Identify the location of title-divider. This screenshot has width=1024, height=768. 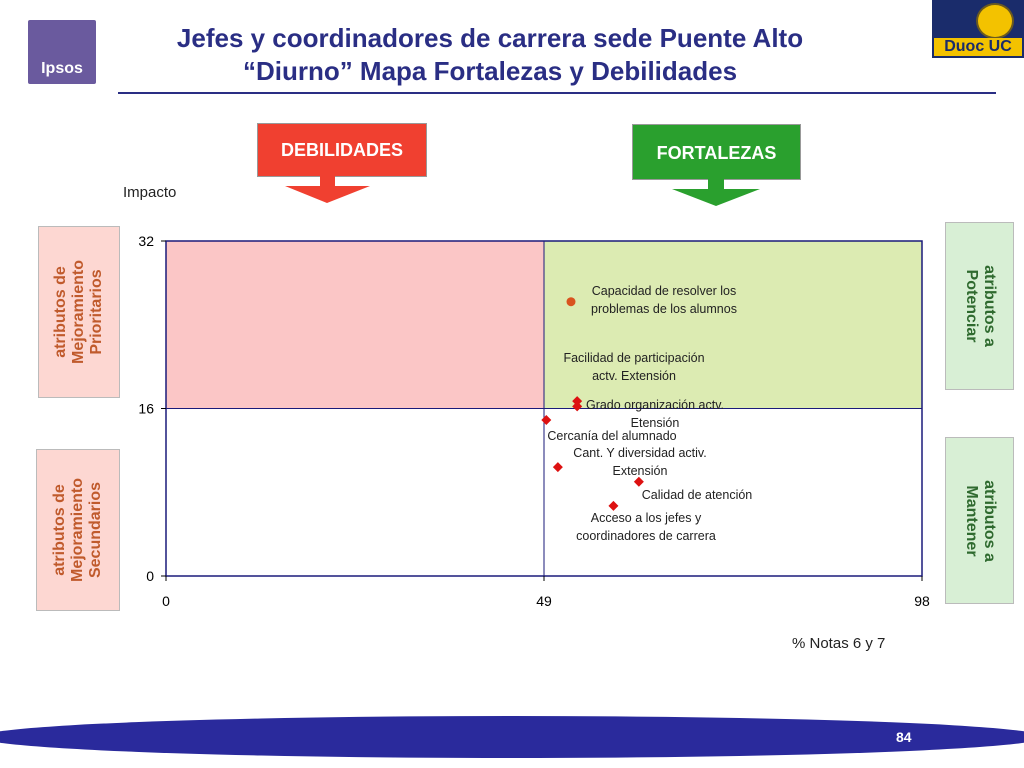
(557, 93).